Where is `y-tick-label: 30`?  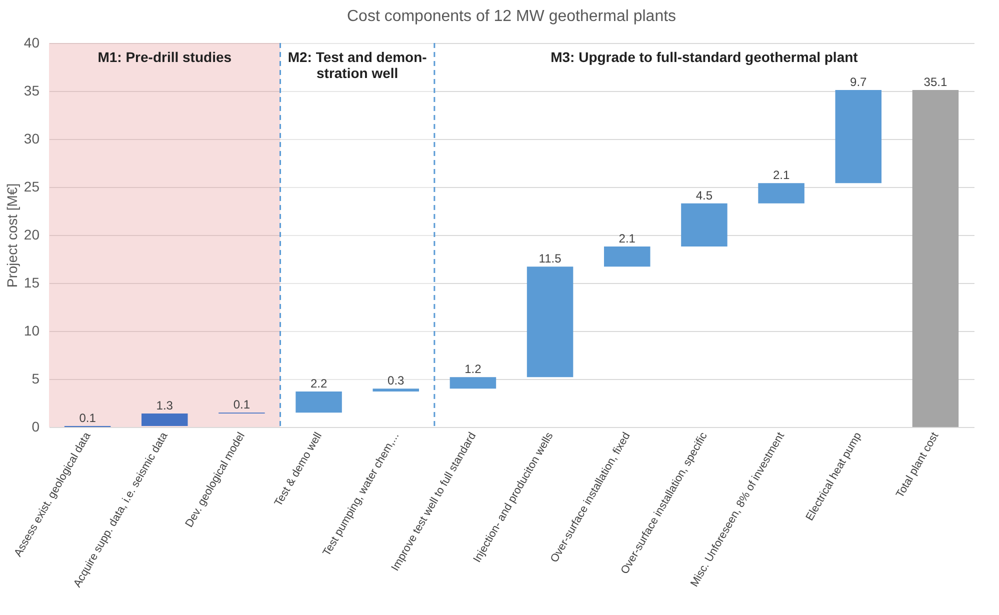 y-tick-label: 30 is located at coordinates (32, 138).